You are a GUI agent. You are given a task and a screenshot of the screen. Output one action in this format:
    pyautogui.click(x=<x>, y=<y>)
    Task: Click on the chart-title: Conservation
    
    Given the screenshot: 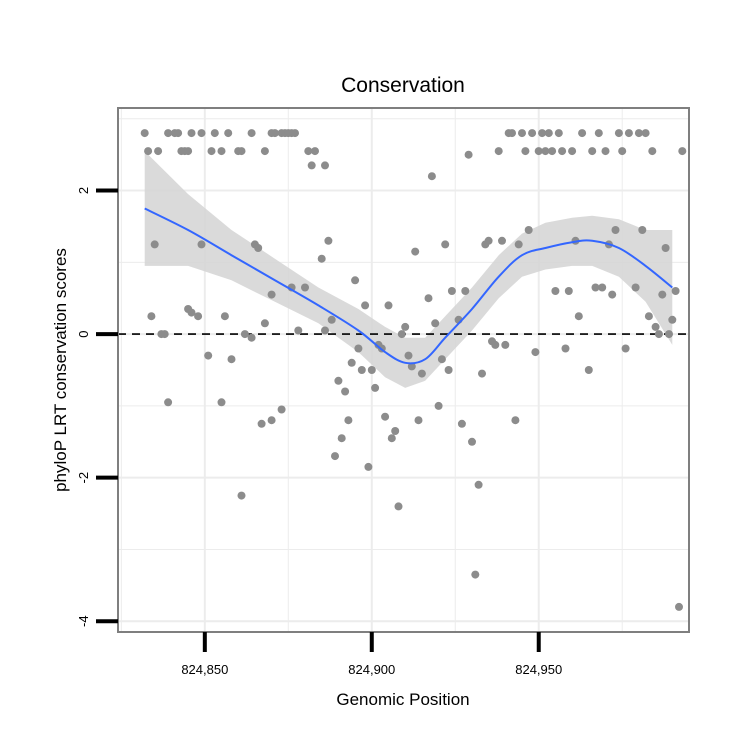 What is the action you would take?
    pyautogui.click(x=403, y=85)
    